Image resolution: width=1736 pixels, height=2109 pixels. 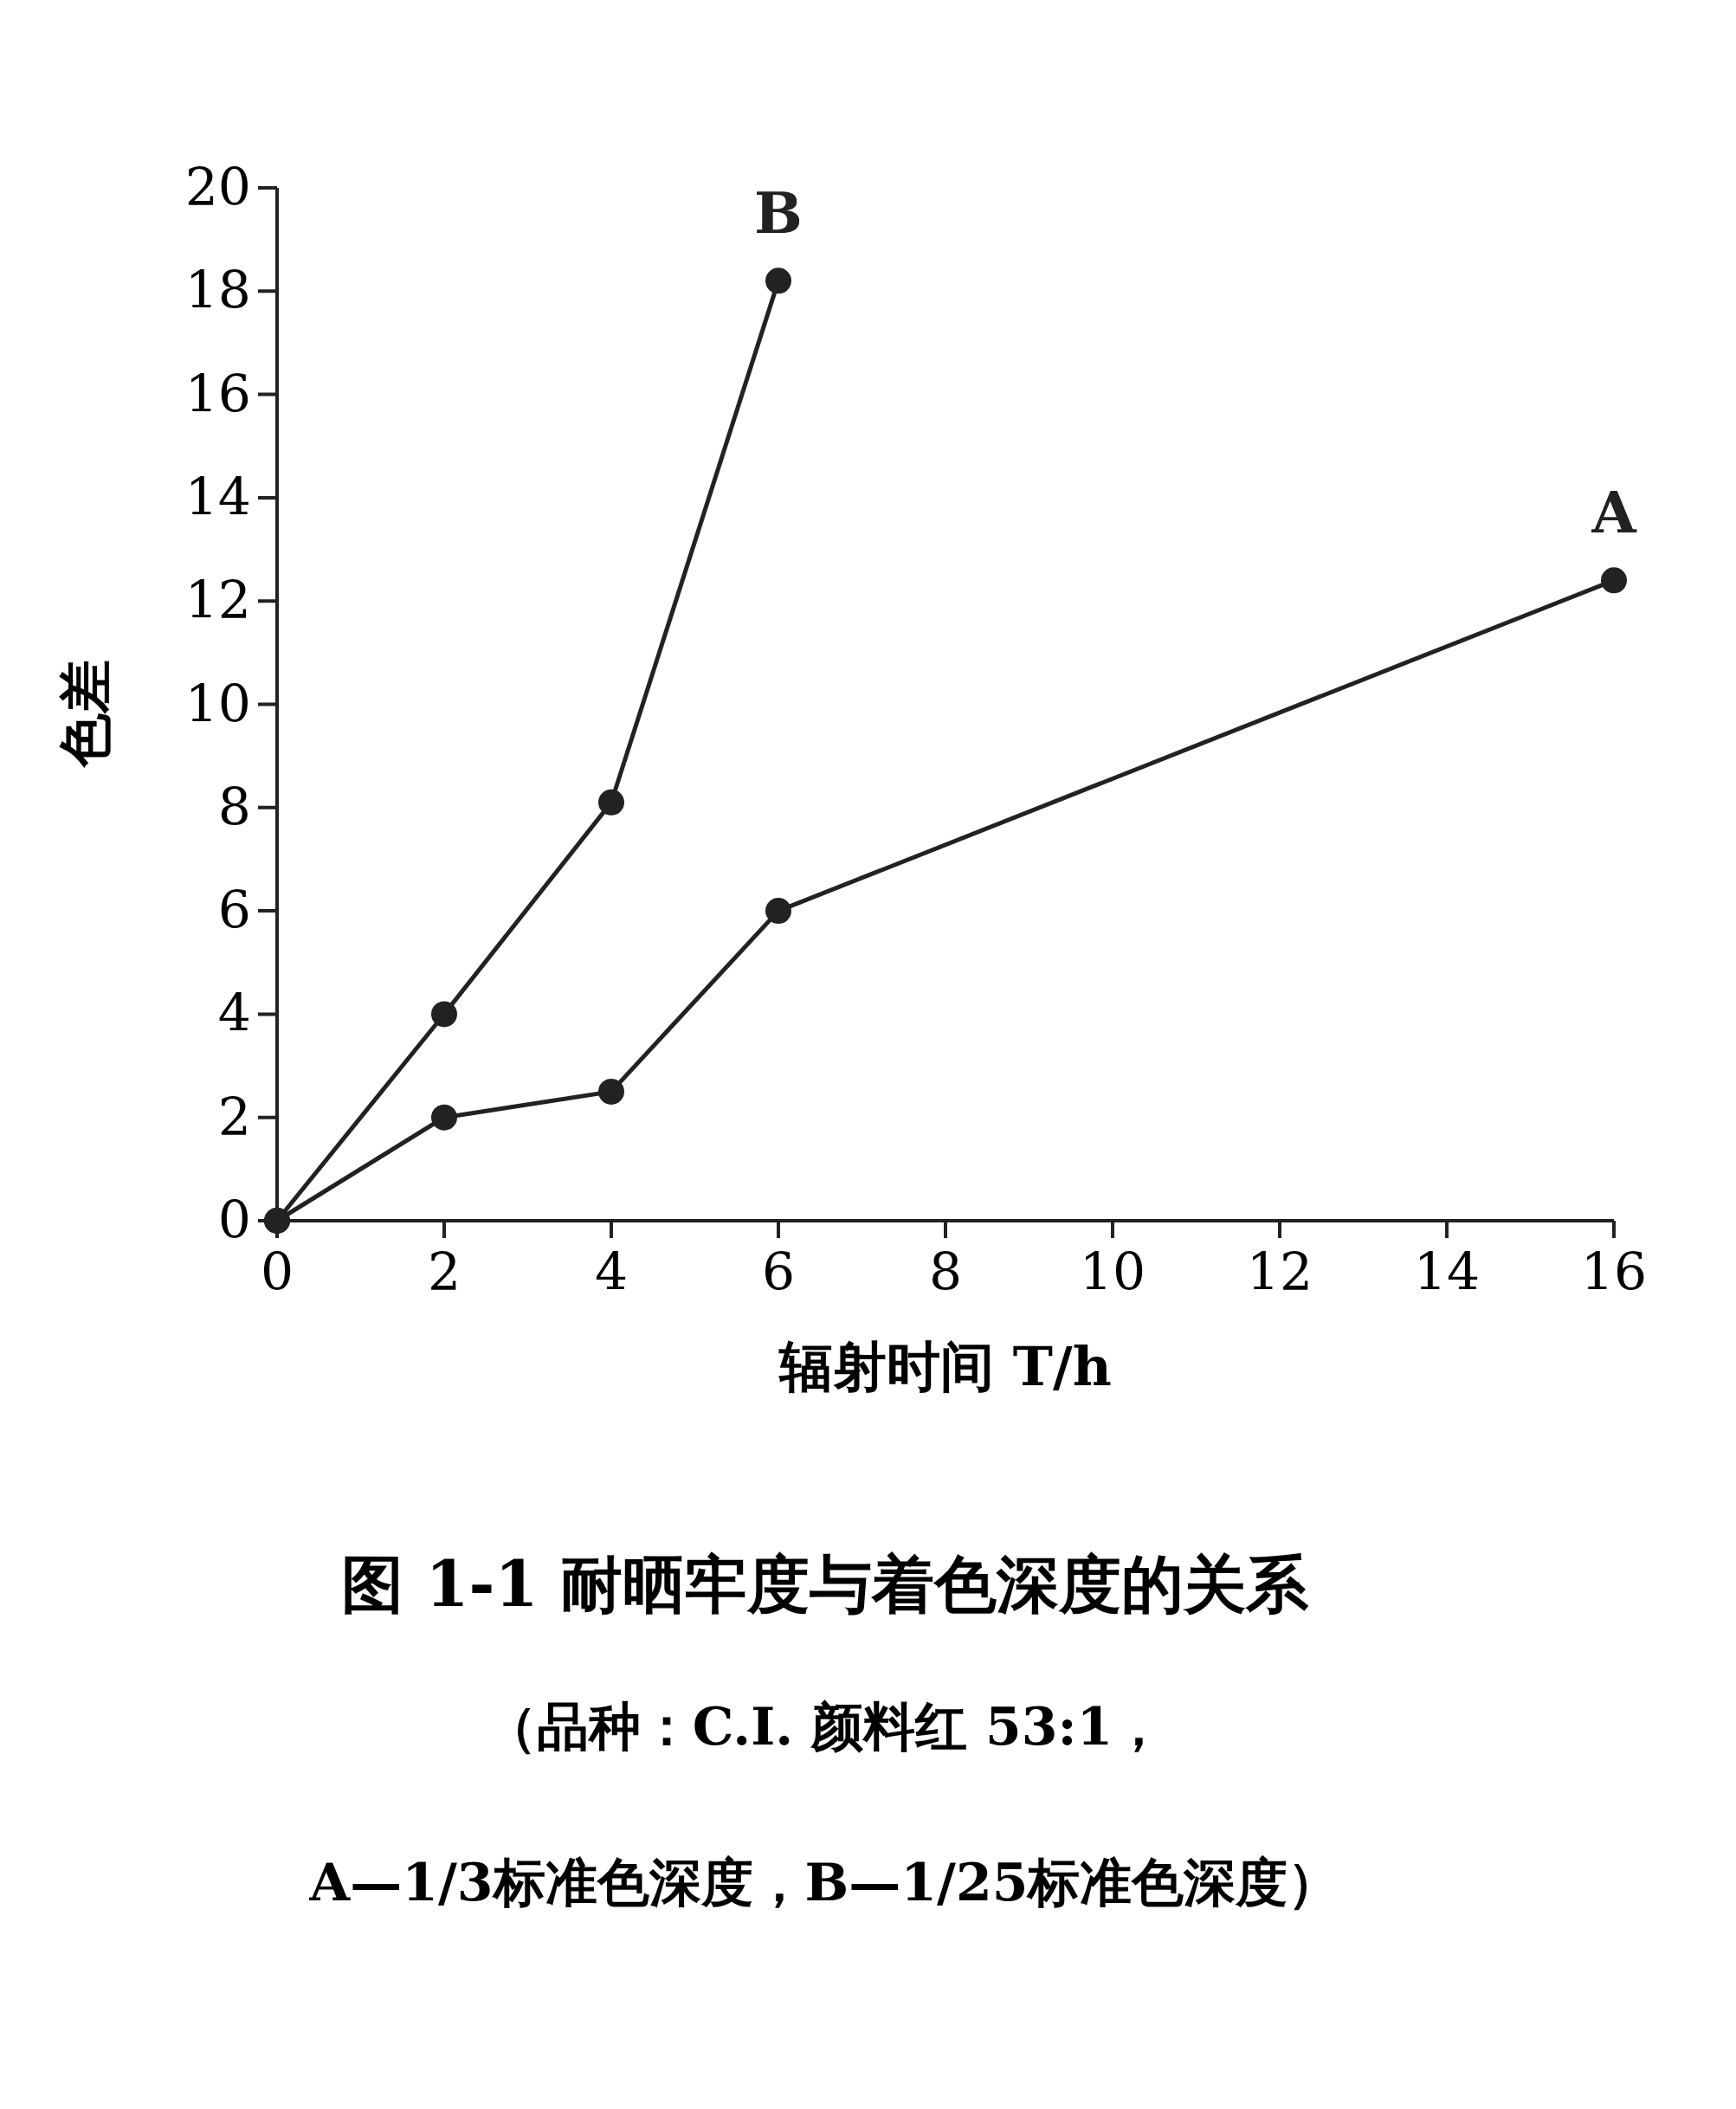 What do you see at coordinates (946, 1272) in the screenshot?
I see `x-tick-label: 8` at bounding box center [946, 1272].